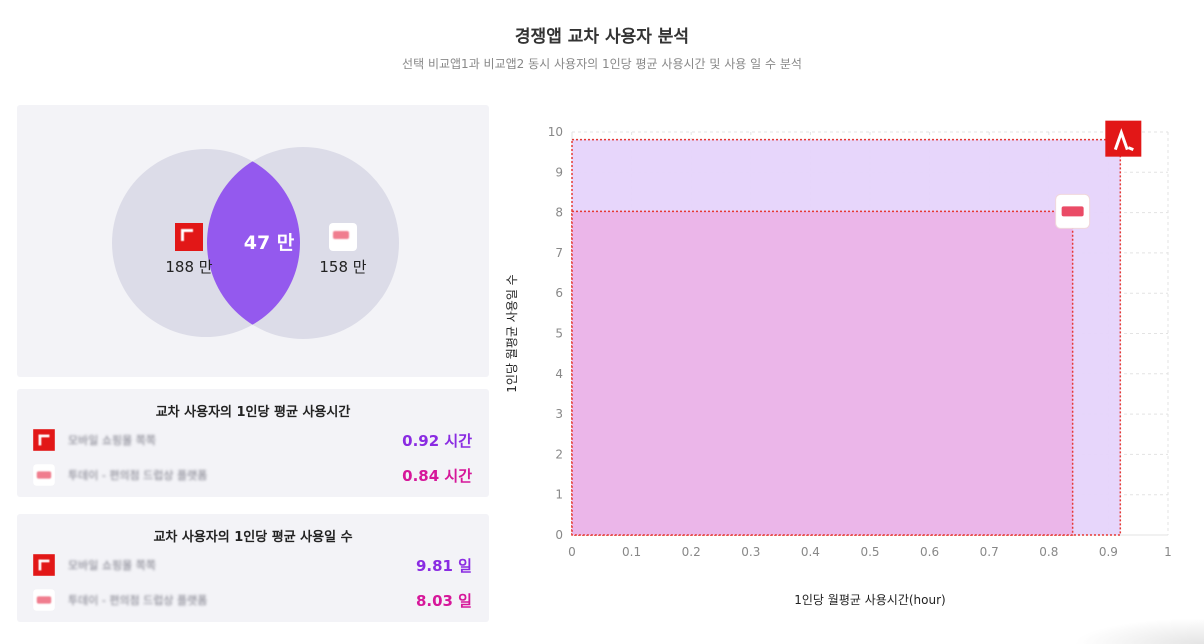 The height and width of the screenshot is (644, 1204). Describe the element at coordinates (559, 454) in the screenshot. I see `y-tick-label: 2` at that location.